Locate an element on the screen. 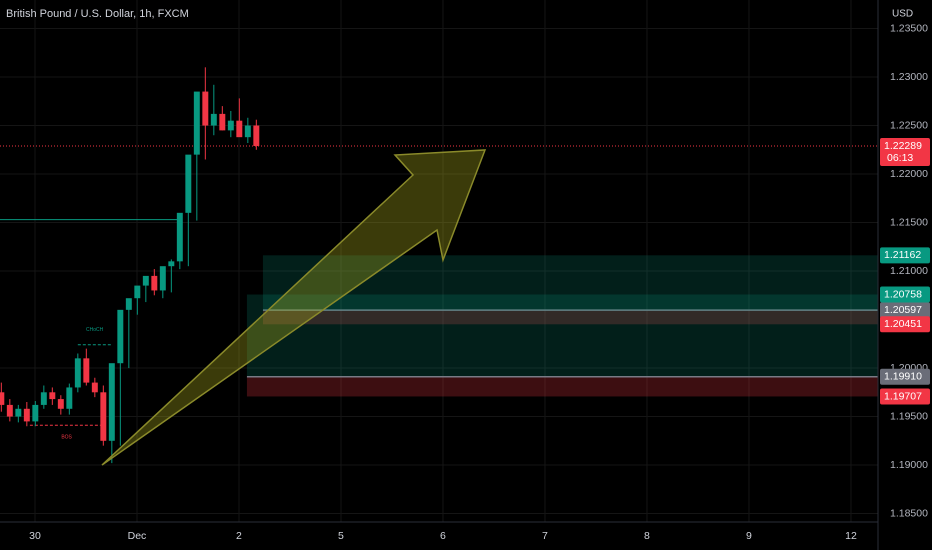 This screenshot has height=550, width=932. y-tick-label: 1.23000 is located at coordinates (909, 77).